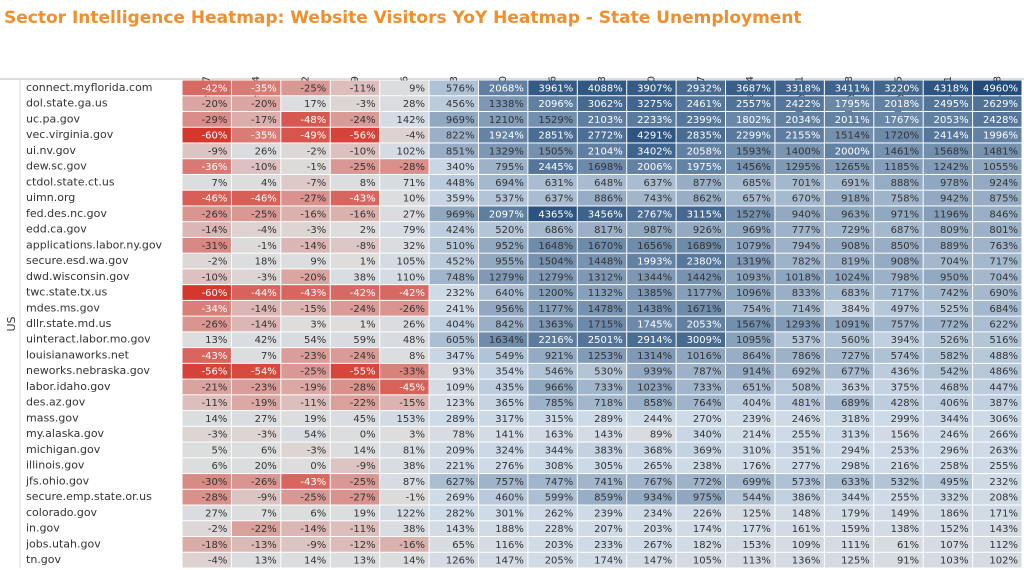 This screenshot has width=1024, height=570. What do you see at coordinates (704, 214) in the screenshot?
I see `cell-label: 3115%` at bounding box center [704, 214].